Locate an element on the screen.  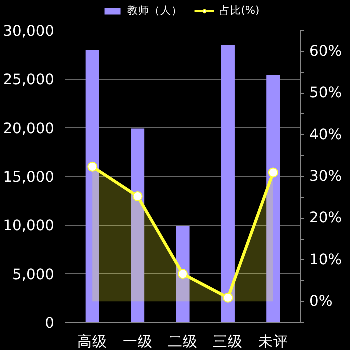
y-tick-label: 30,000 is located at coordinates (29, 31).